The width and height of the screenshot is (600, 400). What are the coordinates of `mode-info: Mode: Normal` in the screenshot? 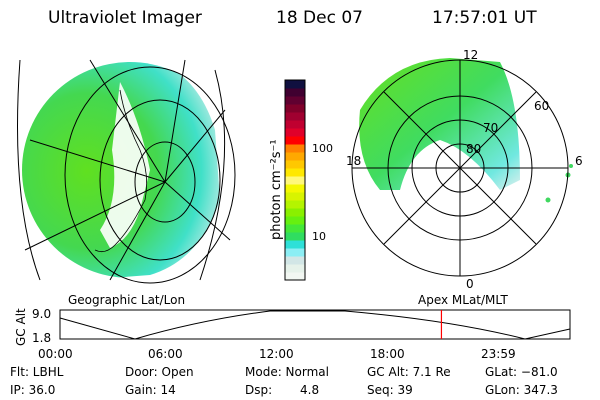 It's located at (287, 372).